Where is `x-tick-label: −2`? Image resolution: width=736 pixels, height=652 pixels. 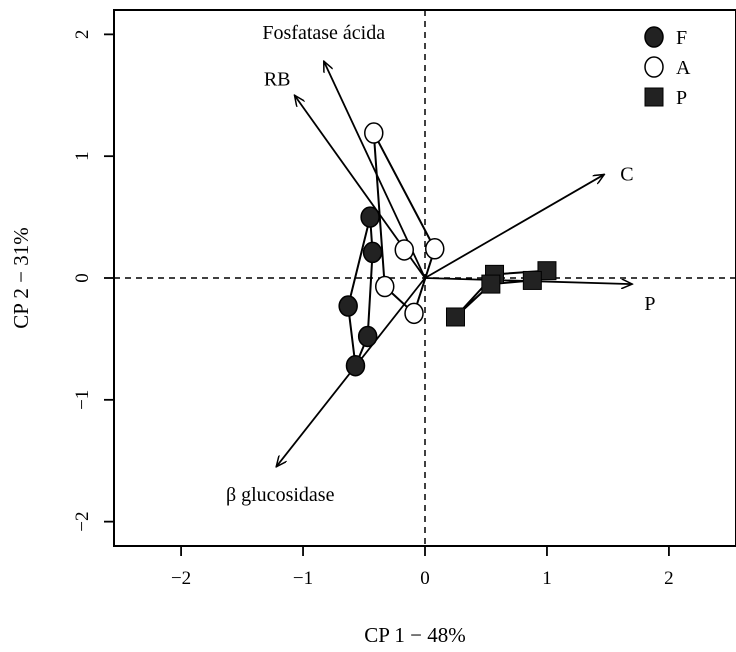
x-tick-label: −2 is located at coordinates (181, 578).